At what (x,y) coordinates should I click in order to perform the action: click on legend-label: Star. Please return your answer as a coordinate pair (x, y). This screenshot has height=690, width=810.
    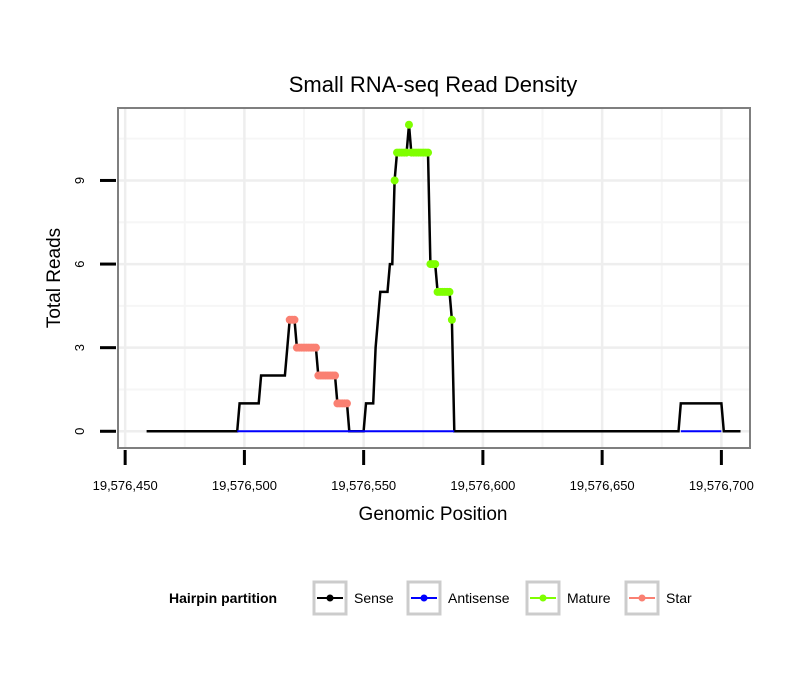
    Looking at the image, I should click on (679, 598).